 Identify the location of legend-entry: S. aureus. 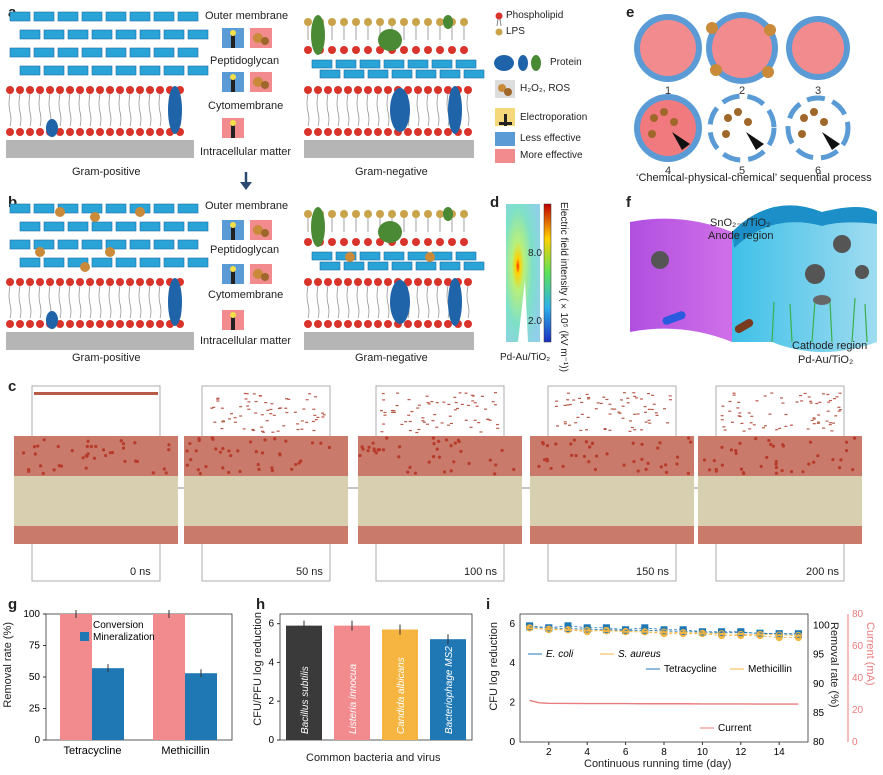
(639, 654).